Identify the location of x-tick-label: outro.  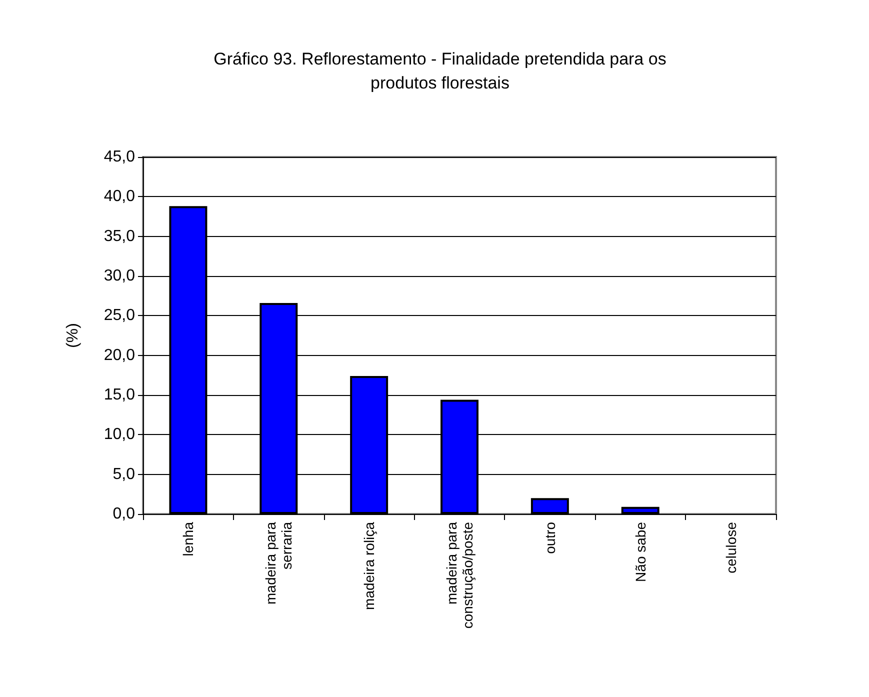
(550, 538).